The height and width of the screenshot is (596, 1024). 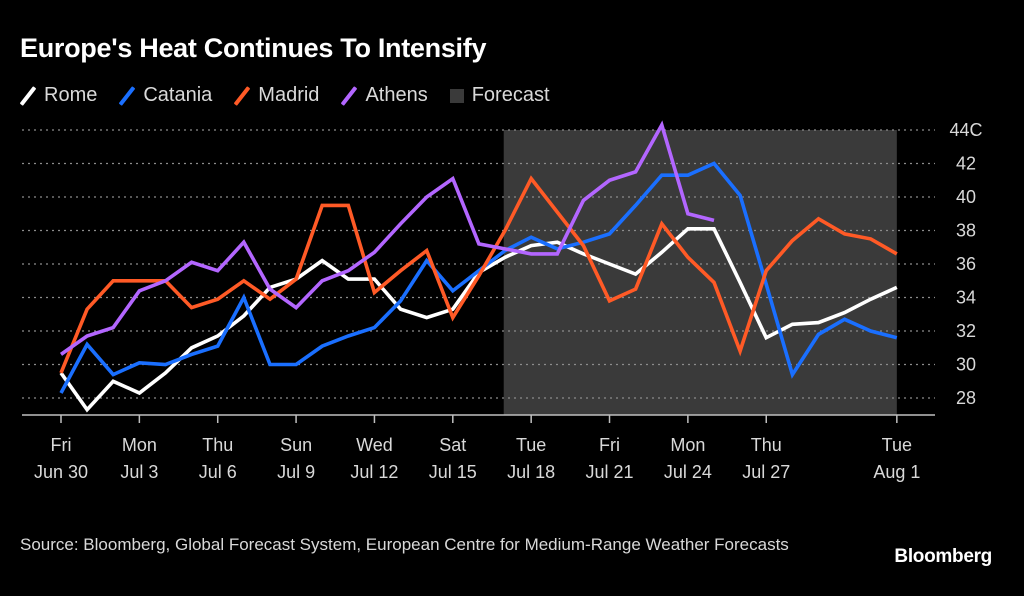 What do you see at coordinates (966, 398) in the screenshot?
I see `y-tick-label: 28` at bounding box center [966, 398].